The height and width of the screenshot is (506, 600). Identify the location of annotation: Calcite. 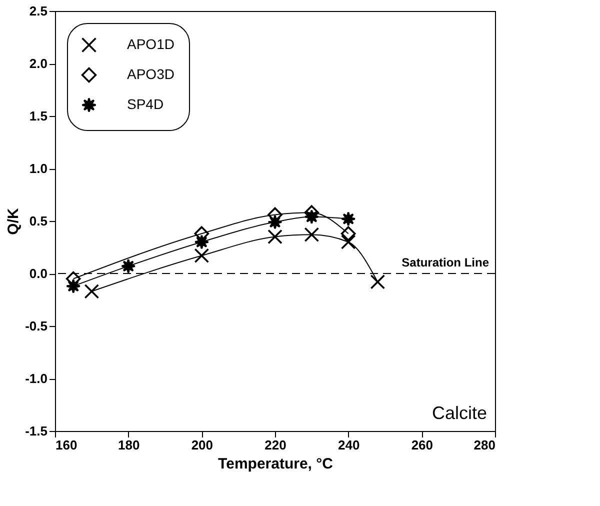
(459, 413).